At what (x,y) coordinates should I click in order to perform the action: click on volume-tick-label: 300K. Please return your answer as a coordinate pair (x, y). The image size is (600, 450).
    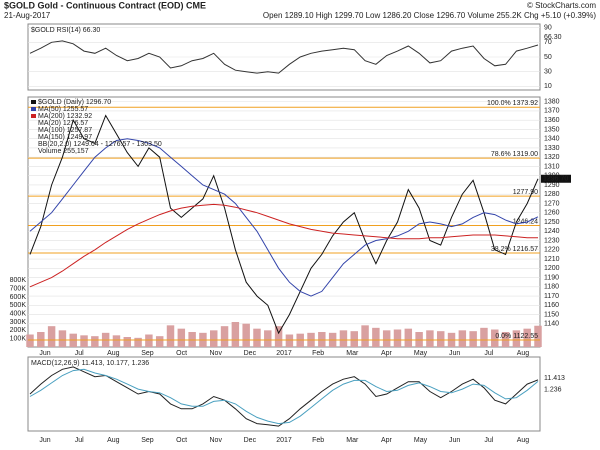
    Looking at the image, I should click on (18, 322).